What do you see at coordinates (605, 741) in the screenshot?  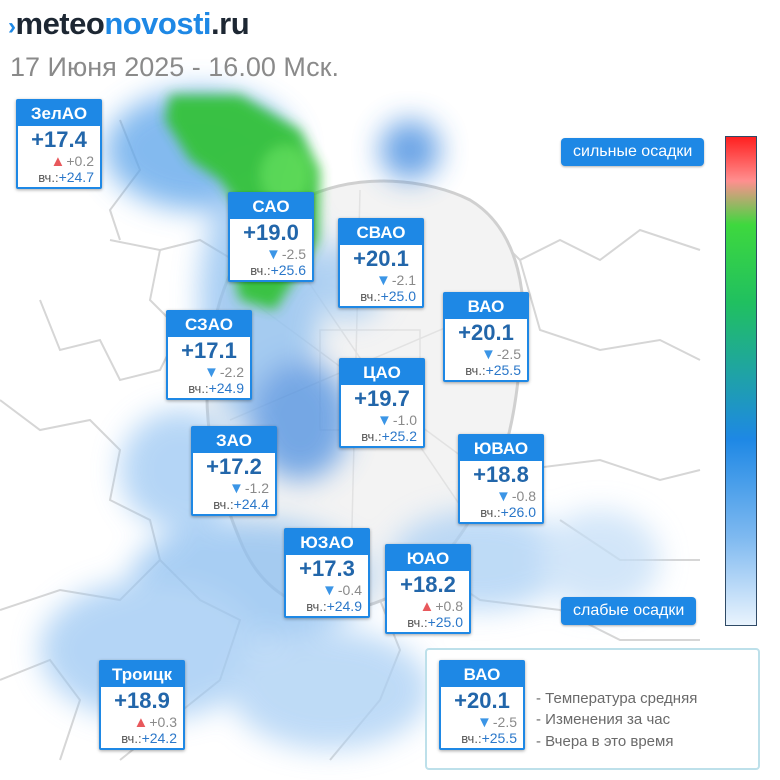 I see `legend-line-yesterday: - Вчера в это время` at bounding box center [605, 741].